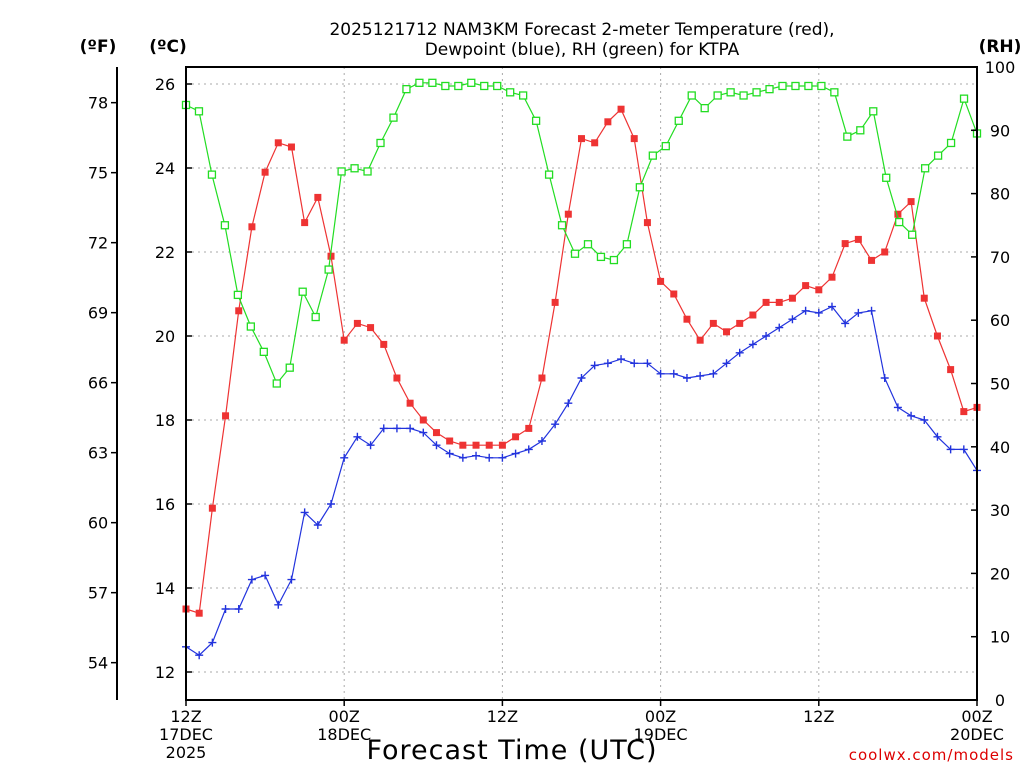 The height and width of the screenshot is (768, 1024). I want to click on x-tick-label: 12Z, so click(185, 716).